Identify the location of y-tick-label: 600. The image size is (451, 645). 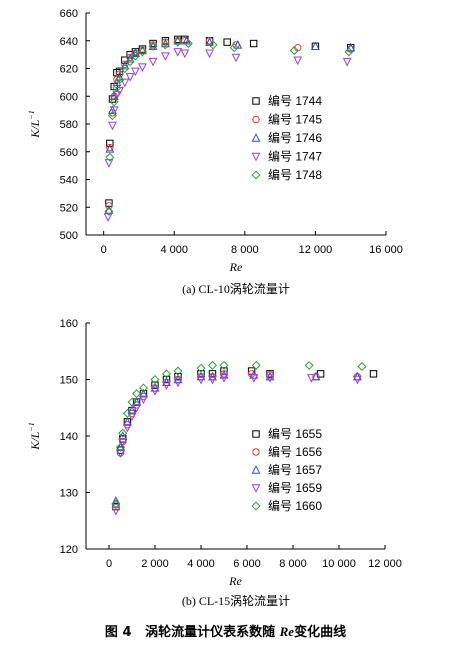
(69, 97).